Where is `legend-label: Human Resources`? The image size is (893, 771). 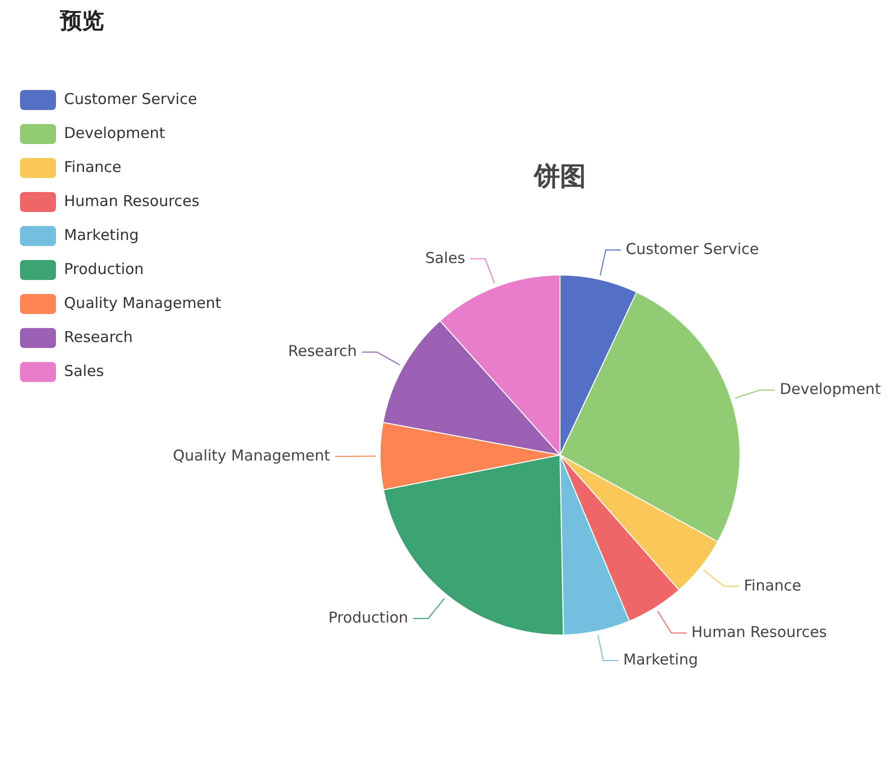 legend-label: Human Resources is located at coordinates (132, 201).